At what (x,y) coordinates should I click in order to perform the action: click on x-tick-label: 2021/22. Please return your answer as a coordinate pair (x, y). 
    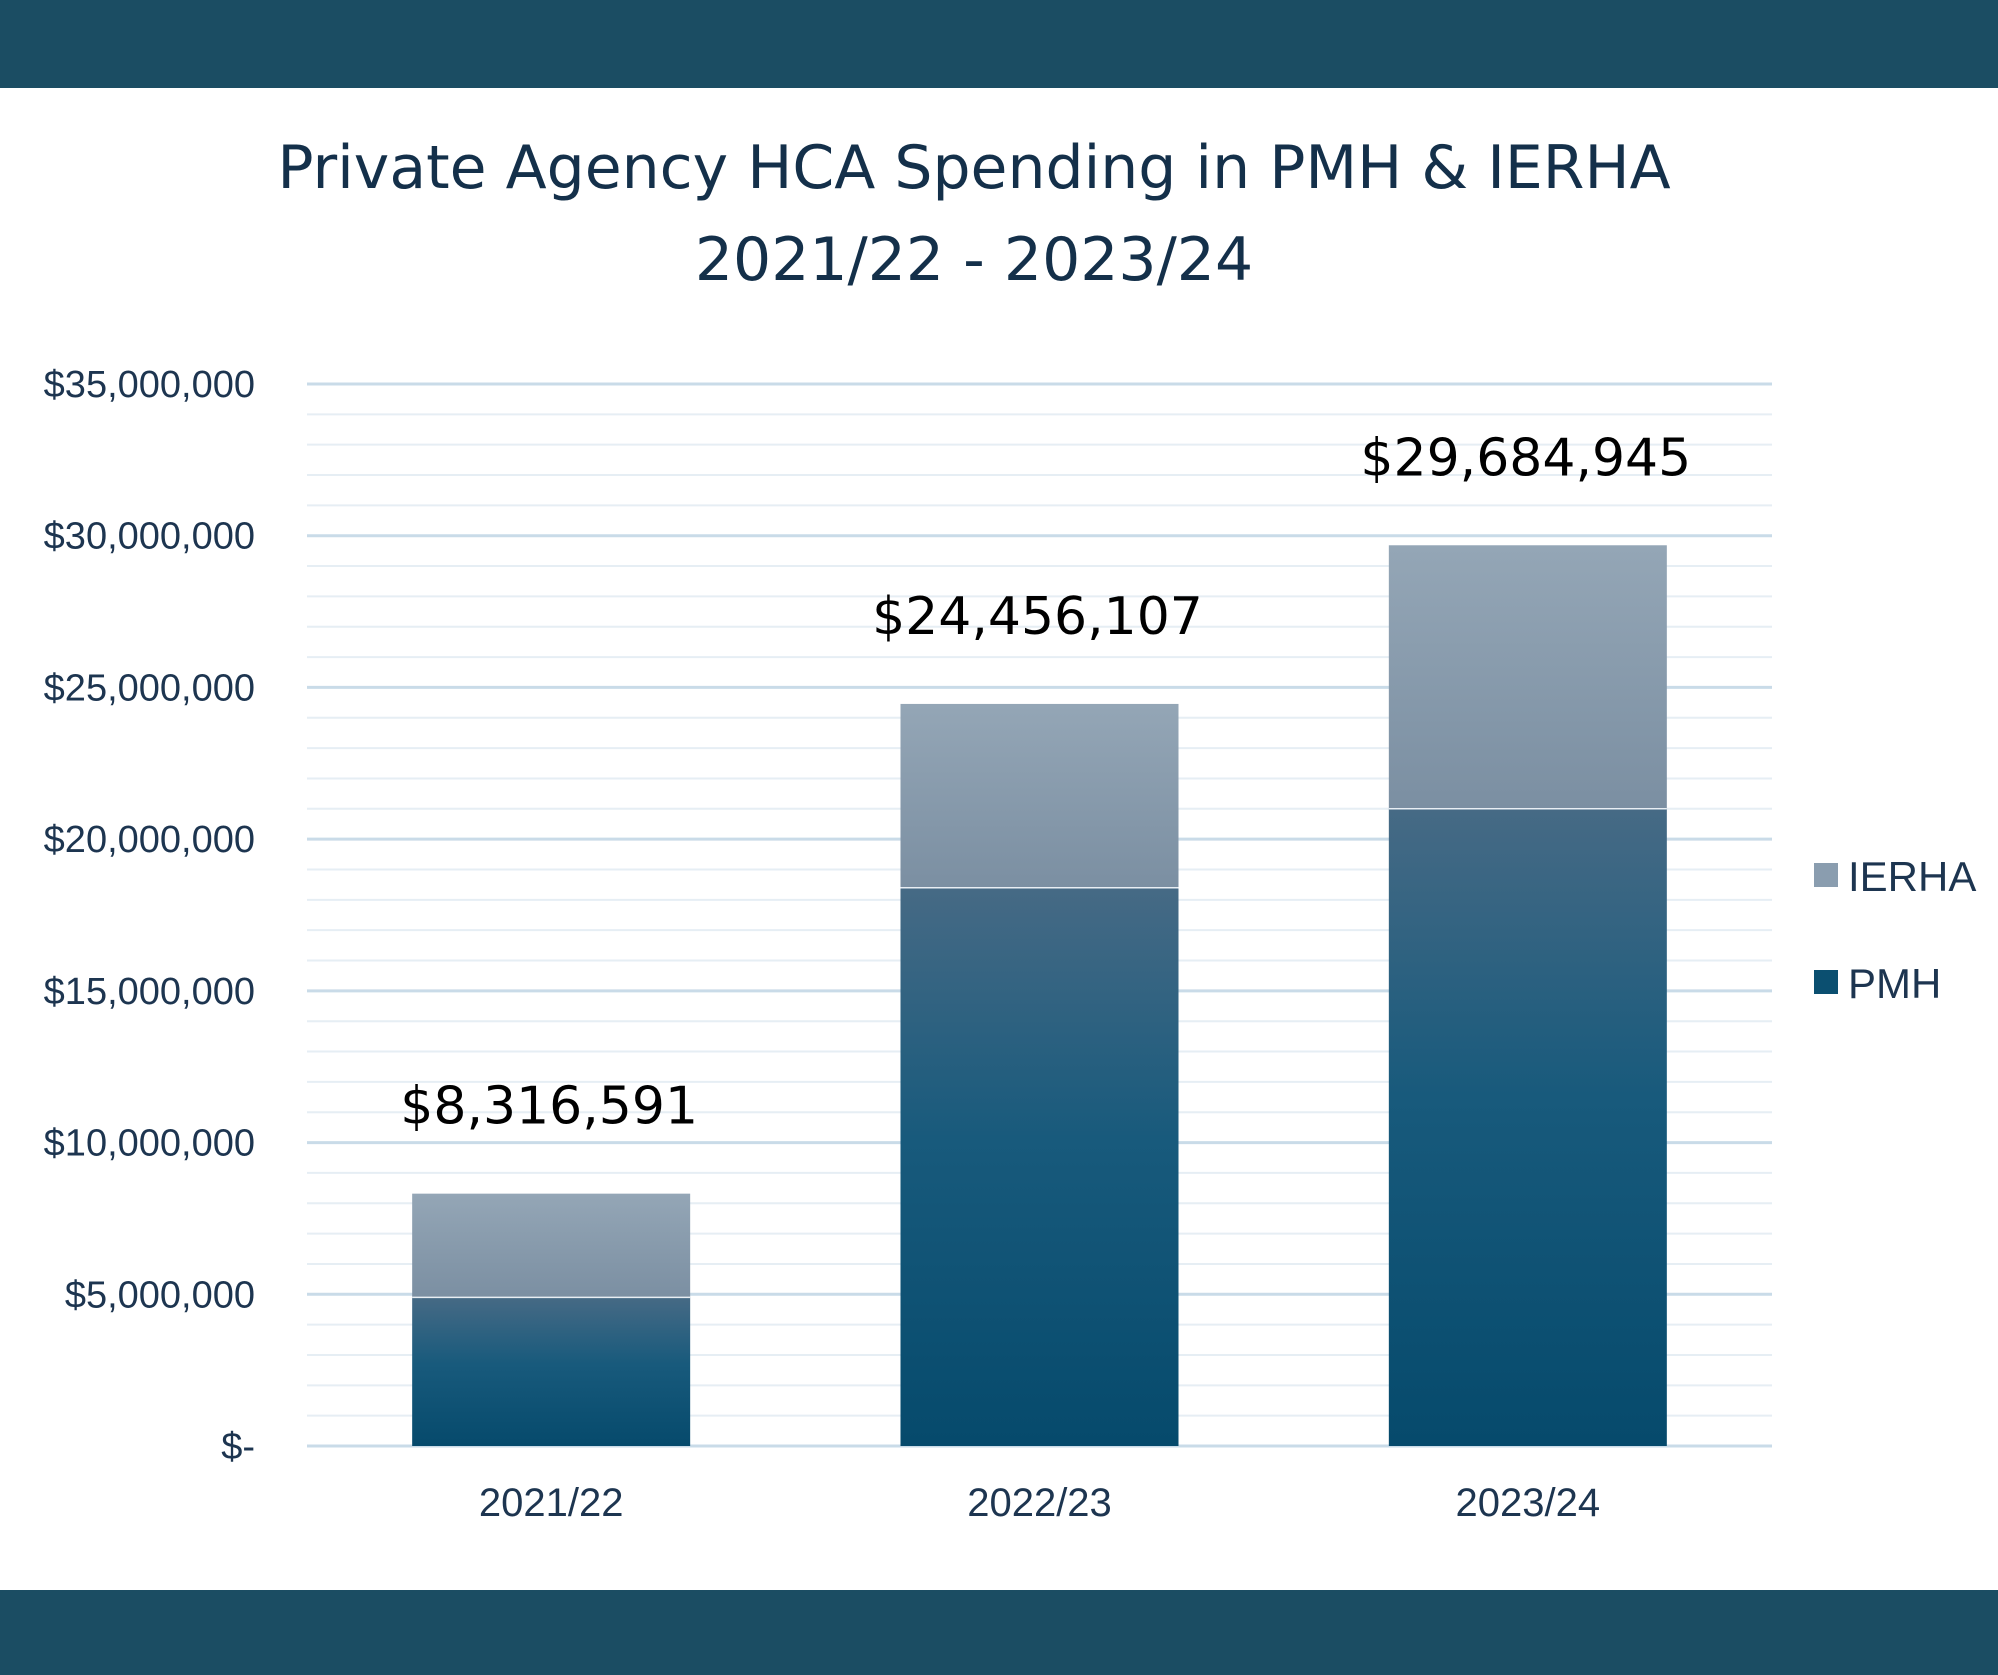
    Looking at the image, I should click on (551, 1503).